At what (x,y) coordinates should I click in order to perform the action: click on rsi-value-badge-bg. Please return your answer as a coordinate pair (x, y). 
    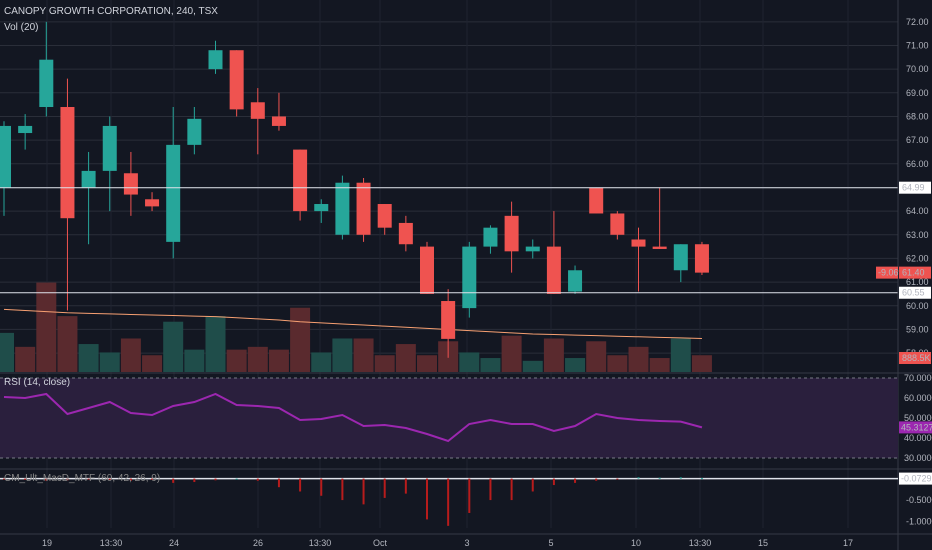
    Looking at the image, I should click on (915, 427).